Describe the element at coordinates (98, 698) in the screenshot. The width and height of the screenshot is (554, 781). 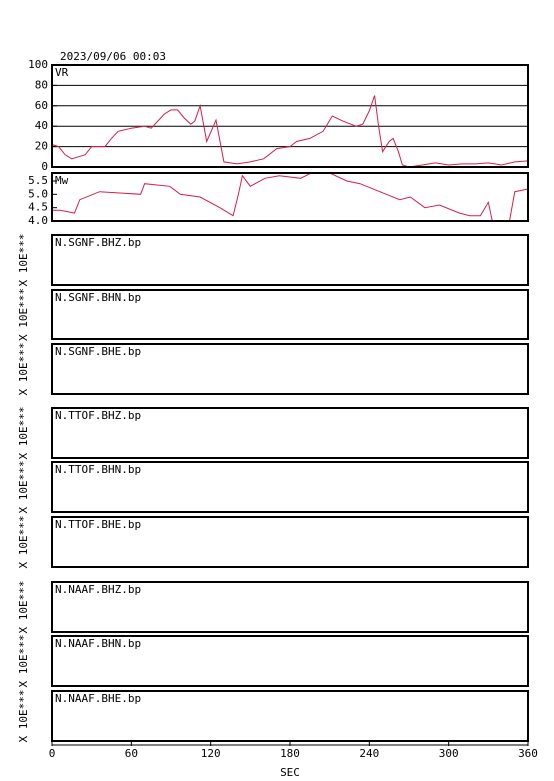
I see `panel-title: N.NAAF.BHE.bp` at that location.